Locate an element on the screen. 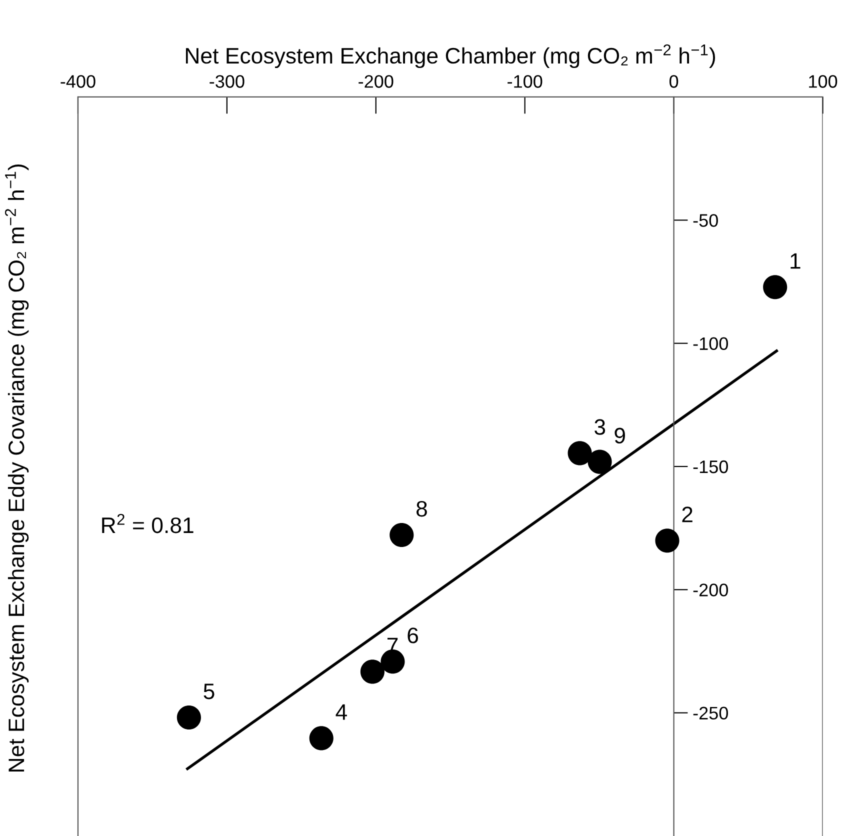 This screenshot has width=843, height=836. y-axis-title: Net Ecosystem Exchange Eddy Covariance (mg CO₂ m$^{−2}$ h$^{−1}$) is located at coordinates (16, 468).